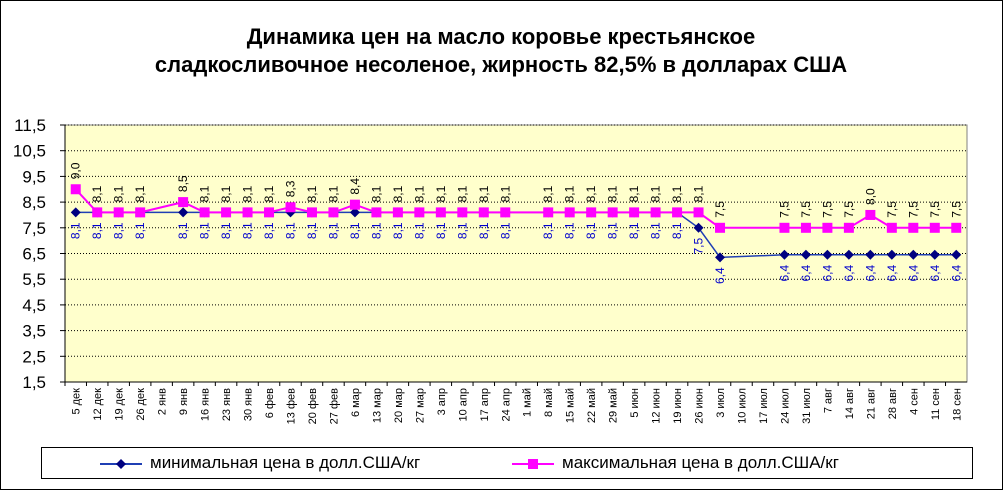  Describe the element at coordinates (141, 404) in the screenshot. I see `x-tick-label: 26 дек` at that location.